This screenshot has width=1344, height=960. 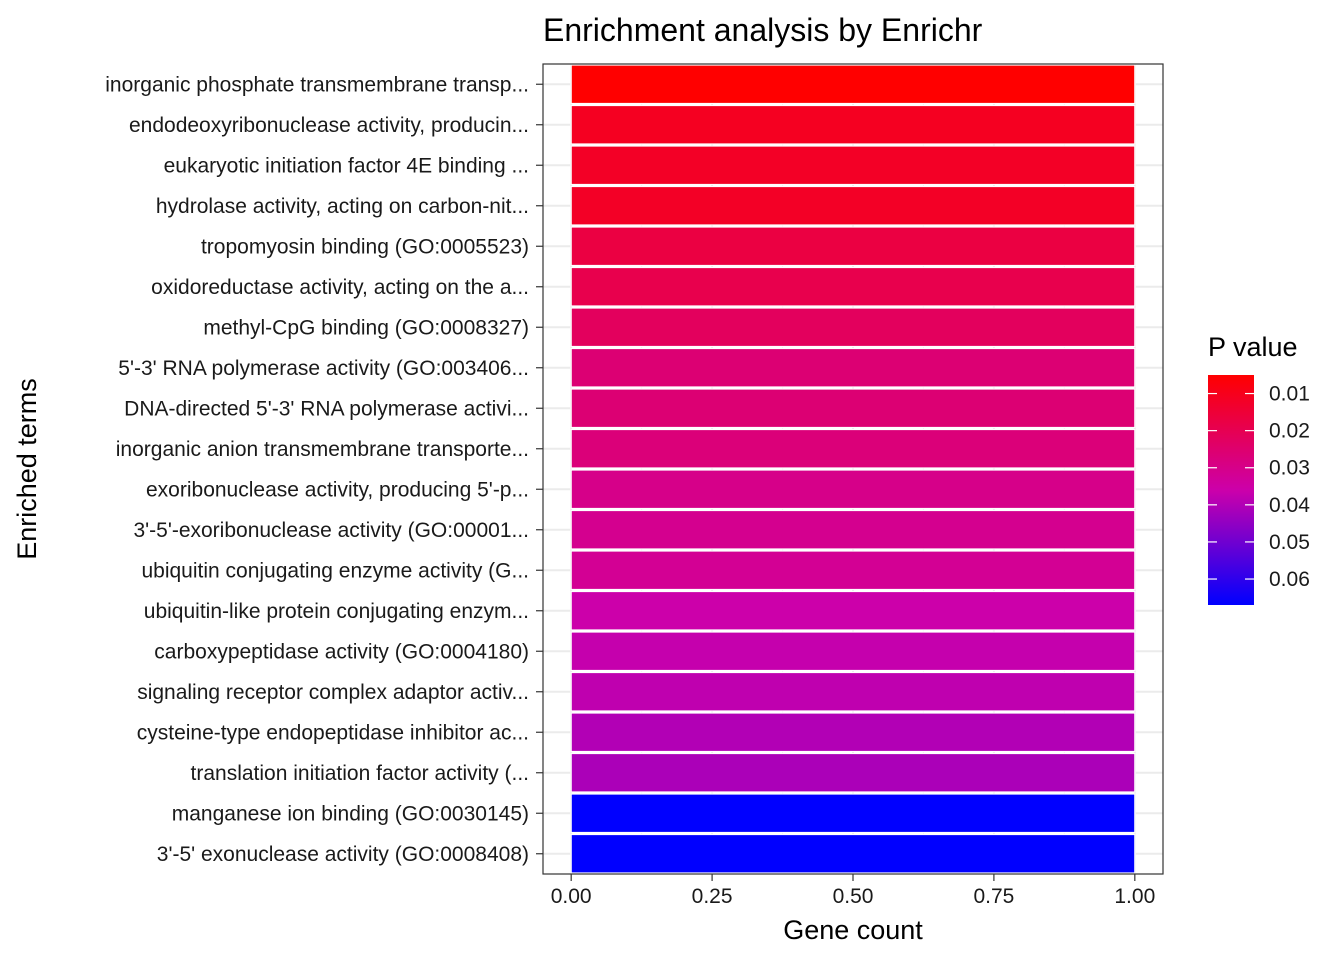 What do you see at coordinates (853, 930) in the screenshot?
I see `x-axis-label: Gene count` at bounding box center [853, 930].